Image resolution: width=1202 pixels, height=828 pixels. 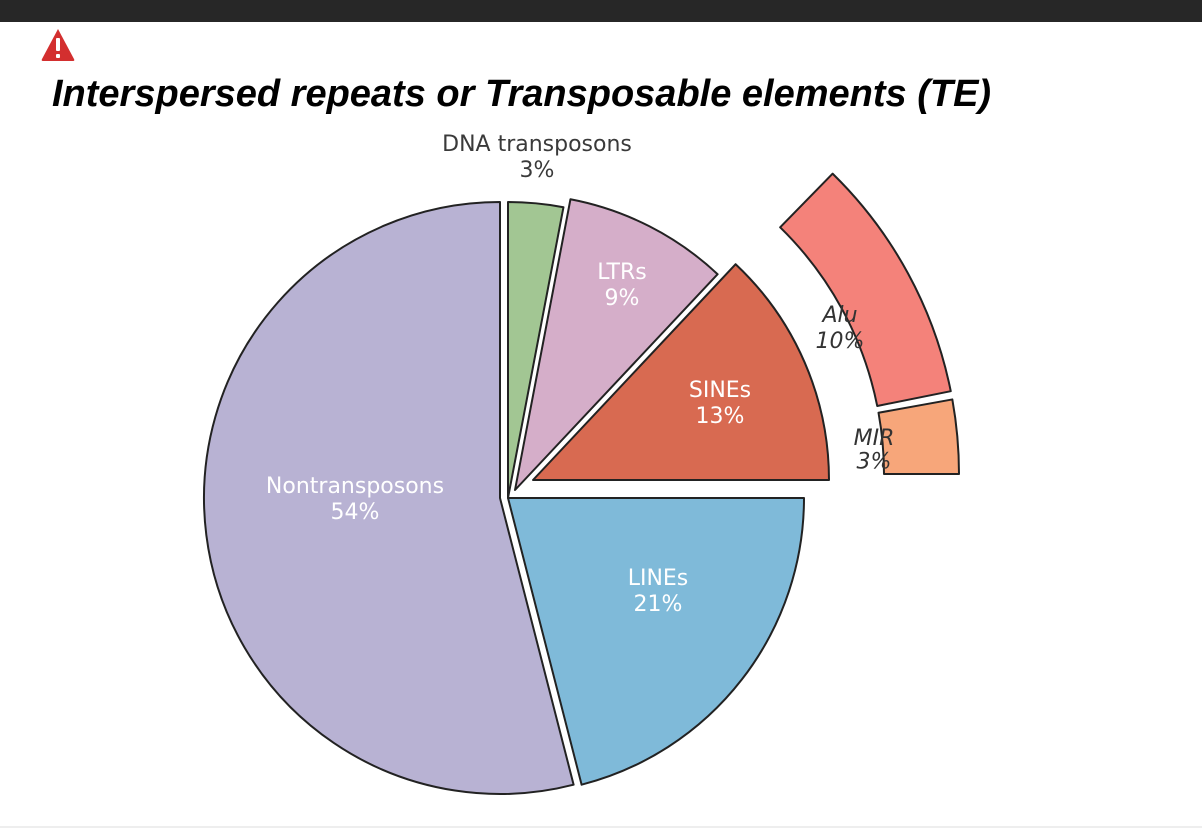 I want to click on slice-dna-transposons-name: DNA transposons, so click(x=537, y=144).